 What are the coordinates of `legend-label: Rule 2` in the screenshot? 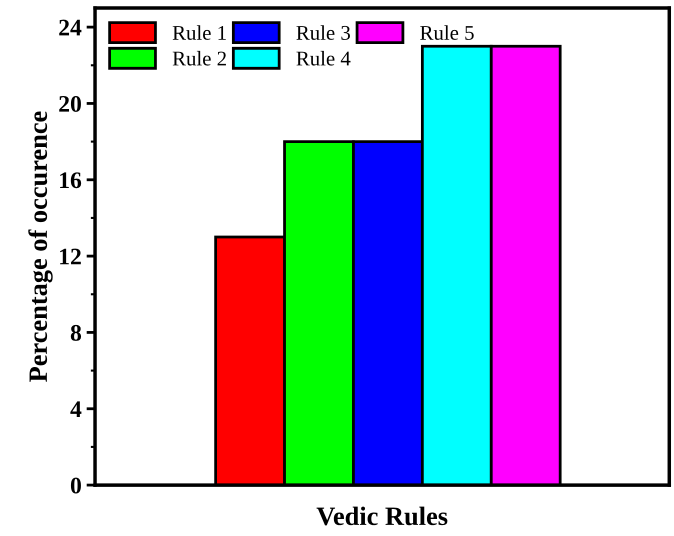 It's located at (199, 58).